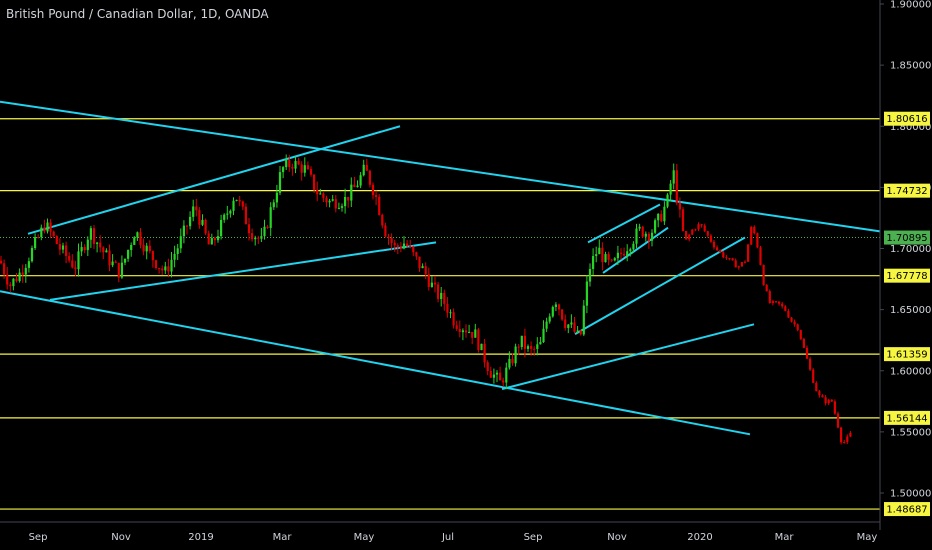  I want to click on level-label: 1.80616, so click(906, 119).